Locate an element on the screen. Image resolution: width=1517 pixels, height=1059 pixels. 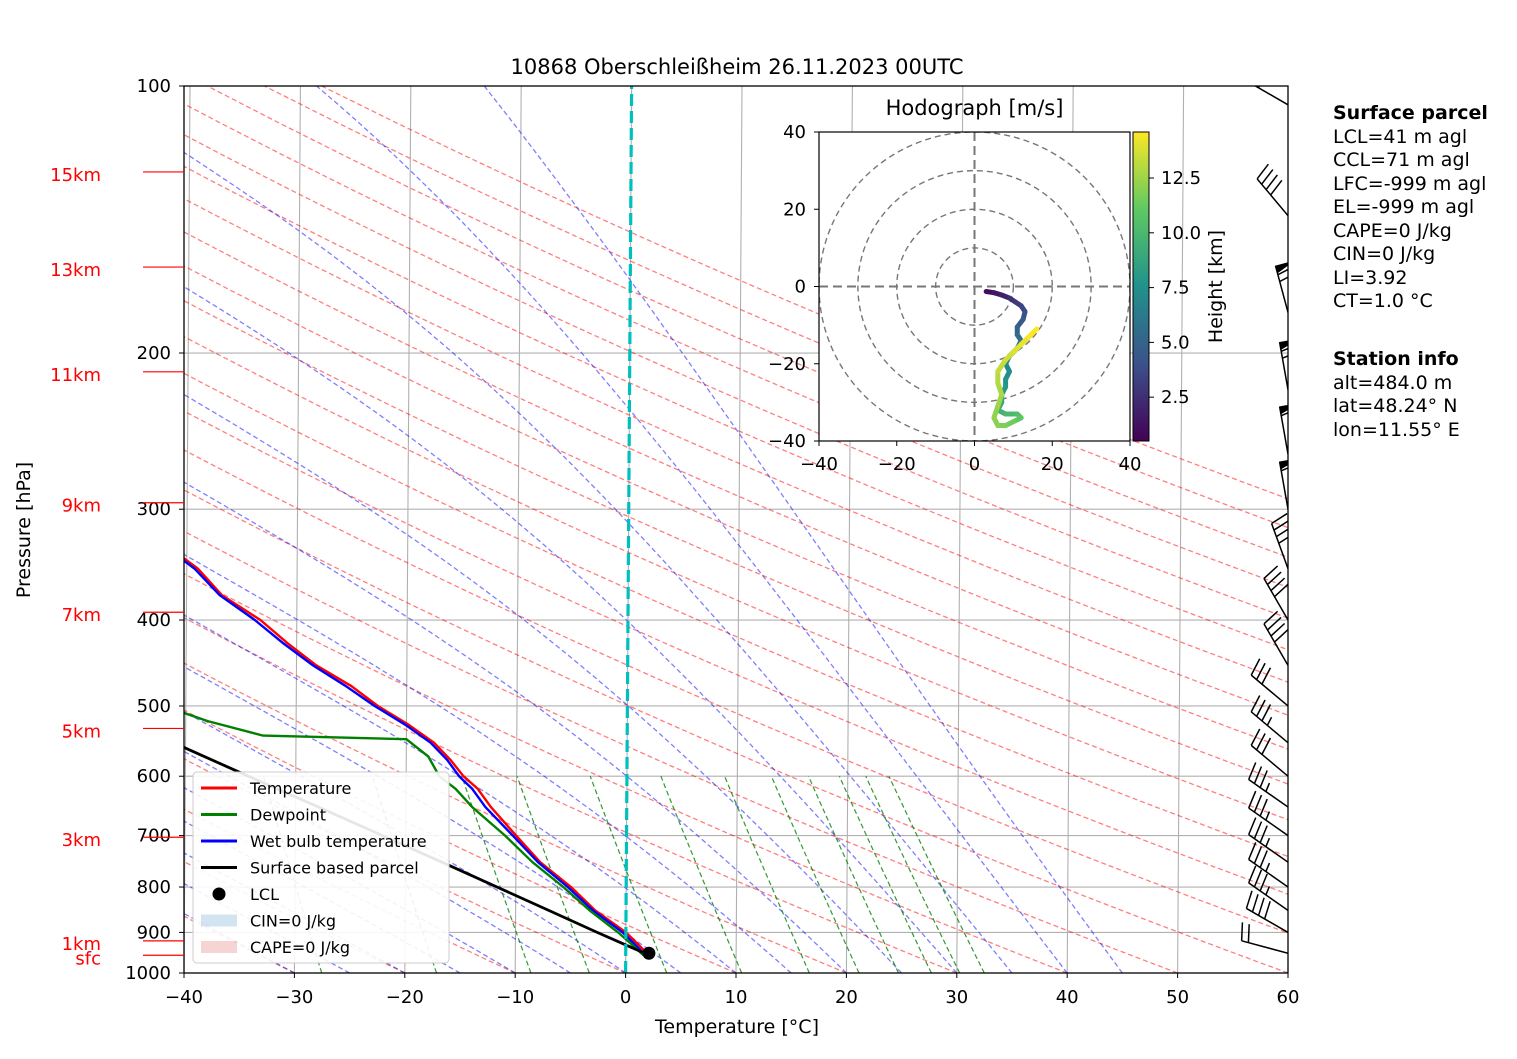
hodograph-x-tick-label: 20 is located at coordinates (1052, 464).